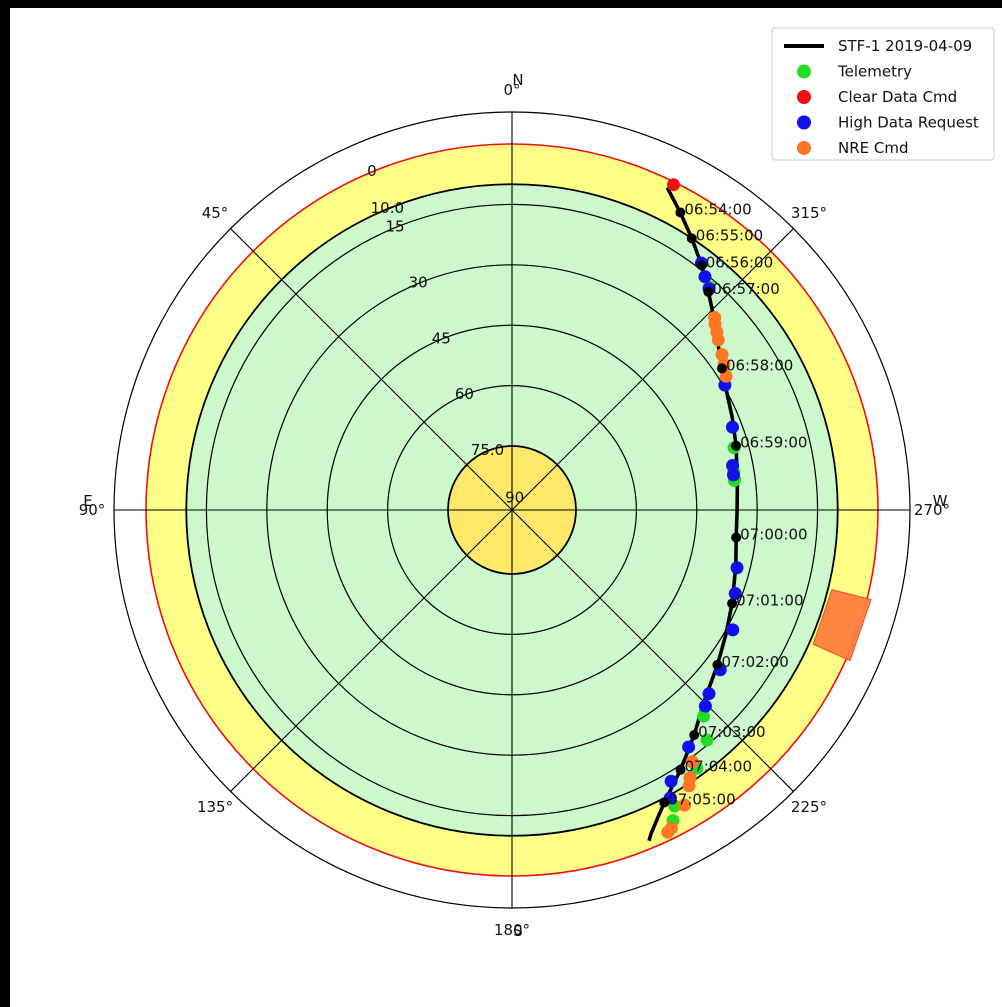 This screenshot has height=1007, width=1002. Describe the element at coordinates (717, 209) in the screenshot. I see `time-label: 06:54:00` at that location.